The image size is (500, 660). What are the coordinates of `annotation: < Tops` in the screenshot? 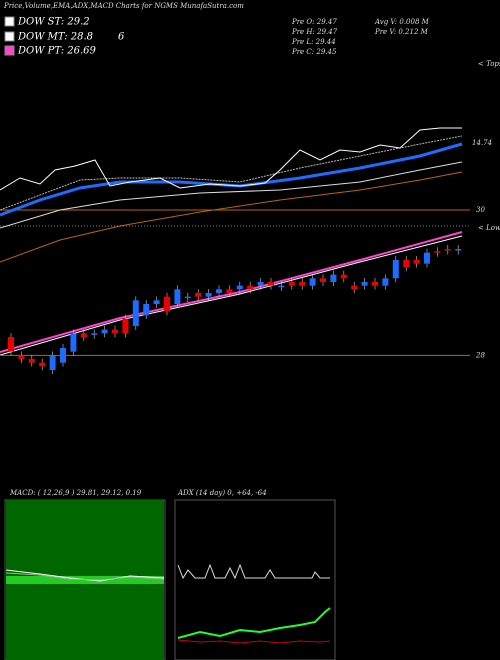 It's located at (489, 64).